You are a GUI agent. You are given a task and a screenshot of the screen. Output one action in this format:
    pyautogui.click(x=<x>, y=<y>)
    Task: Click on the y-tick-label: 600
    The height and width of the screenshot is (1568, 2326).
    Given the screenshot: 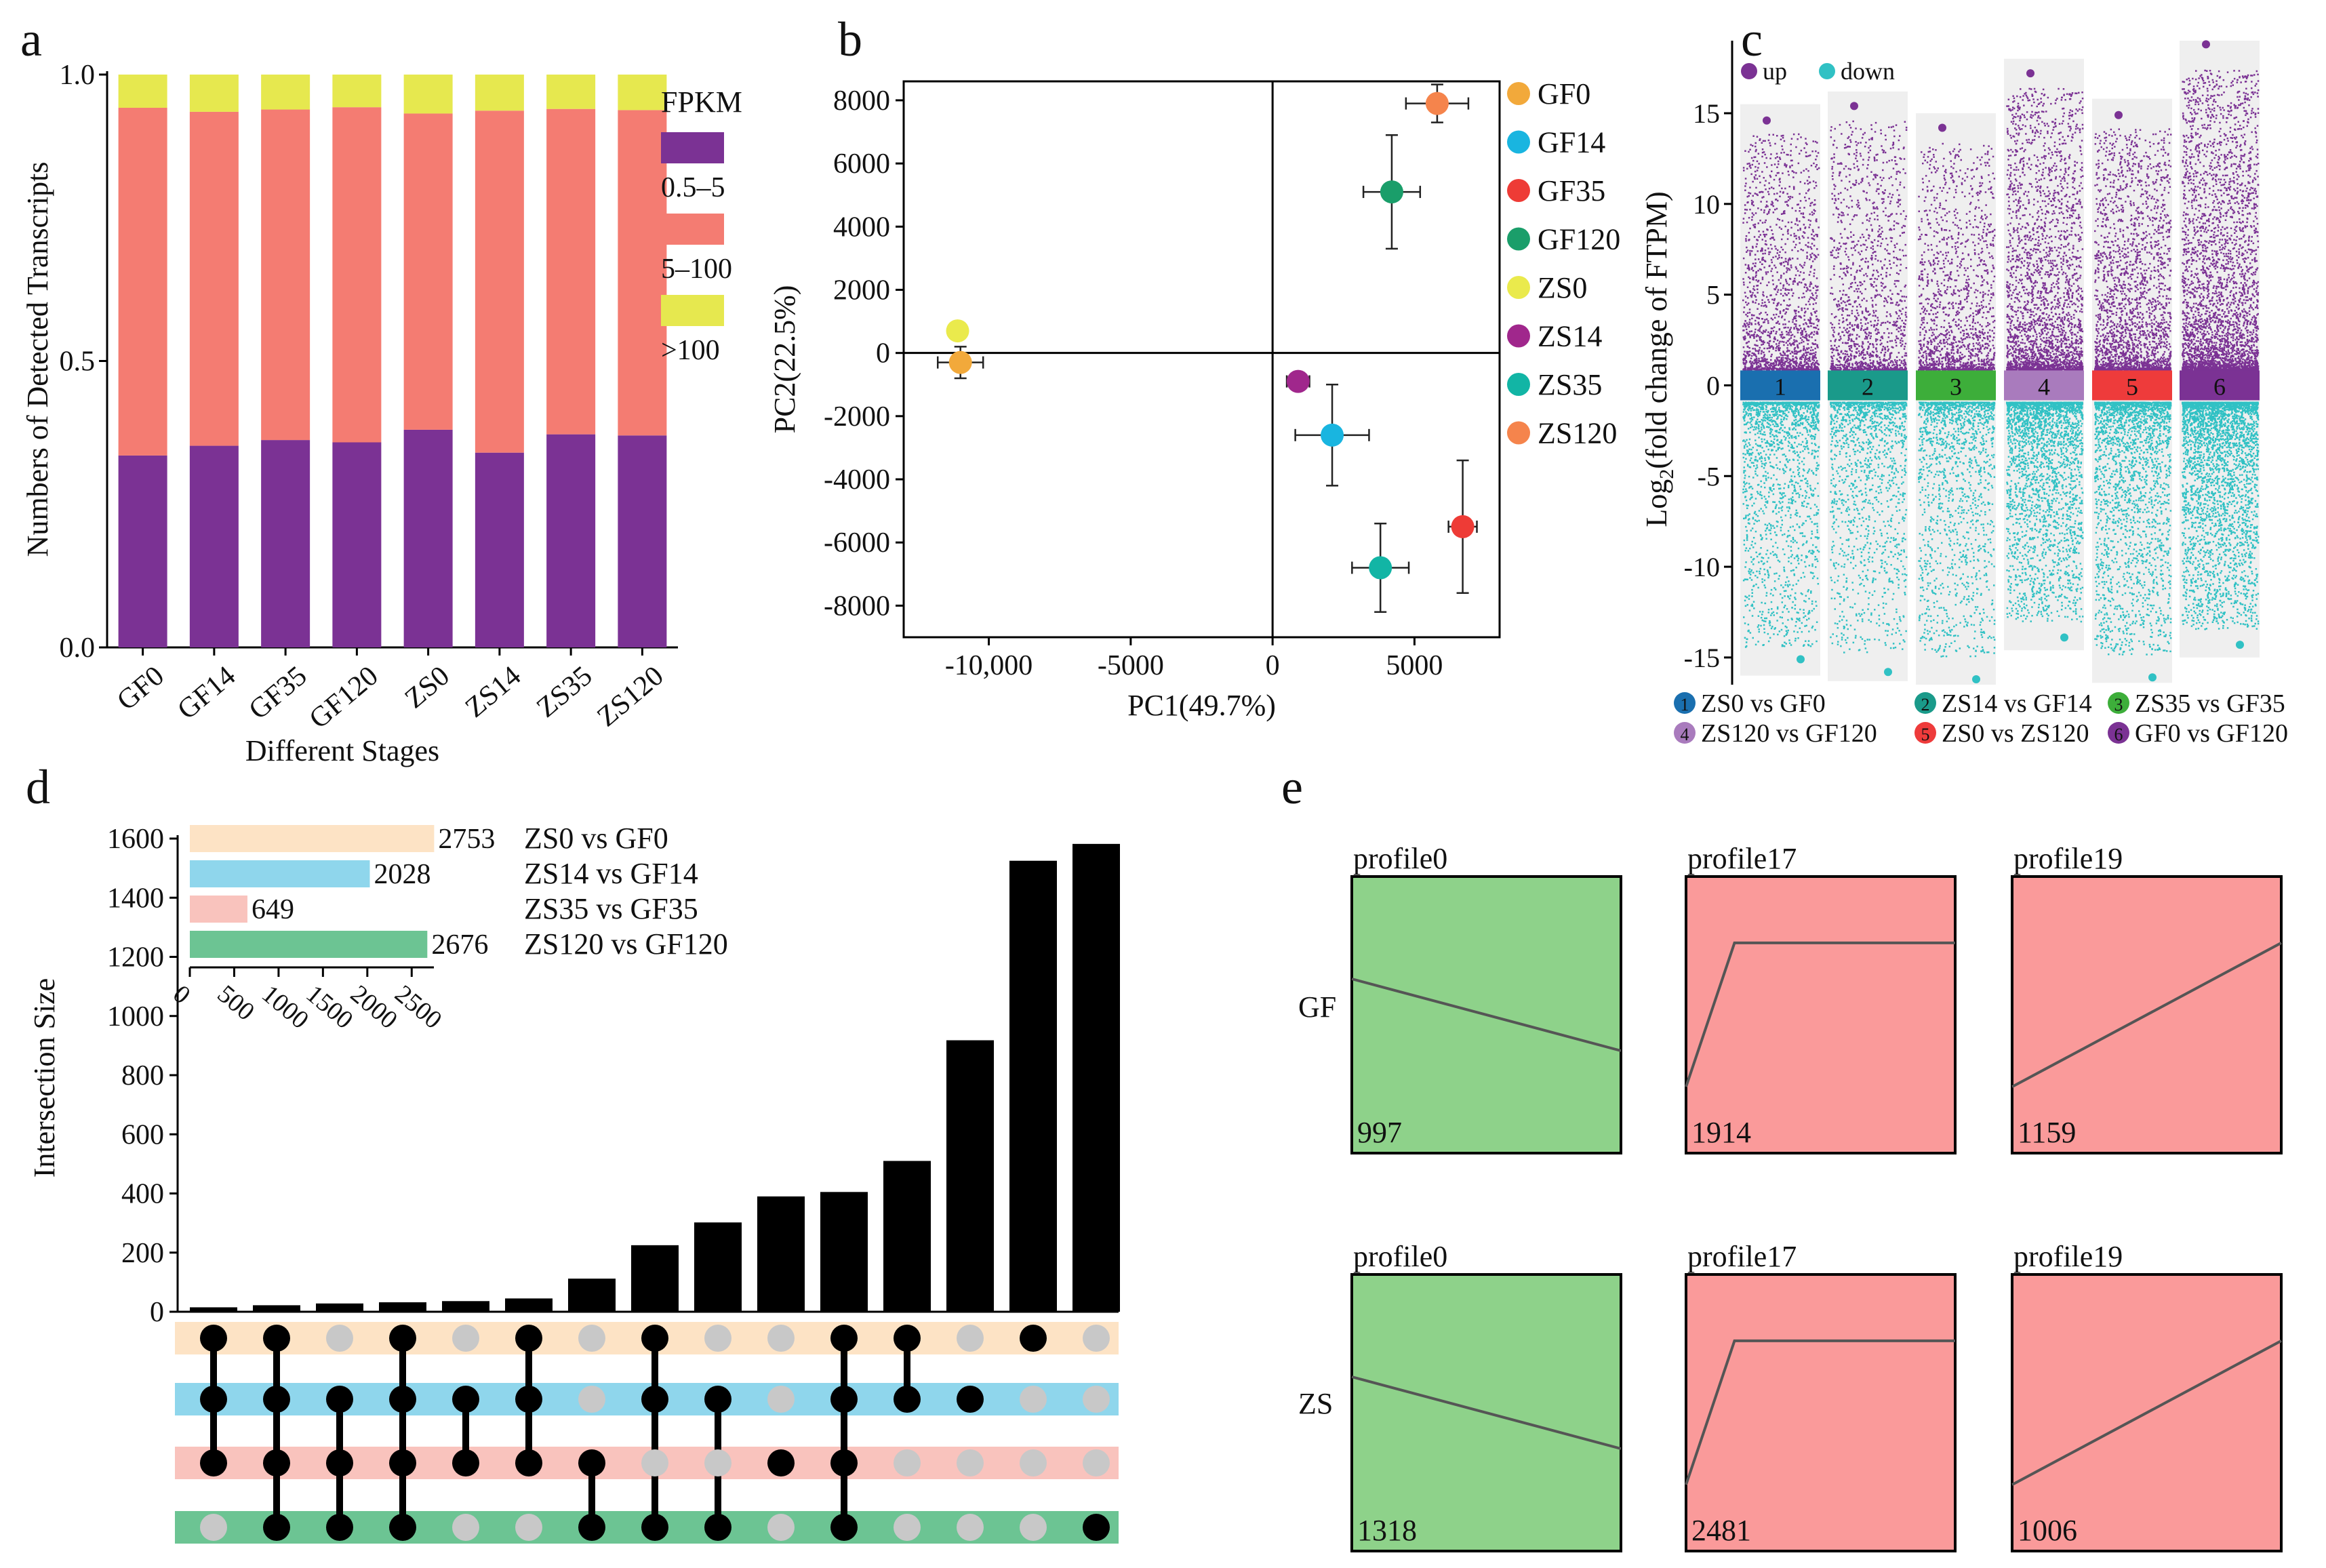 What is the action you would take?
    pyautogui.click(x=142, y=1135)
    